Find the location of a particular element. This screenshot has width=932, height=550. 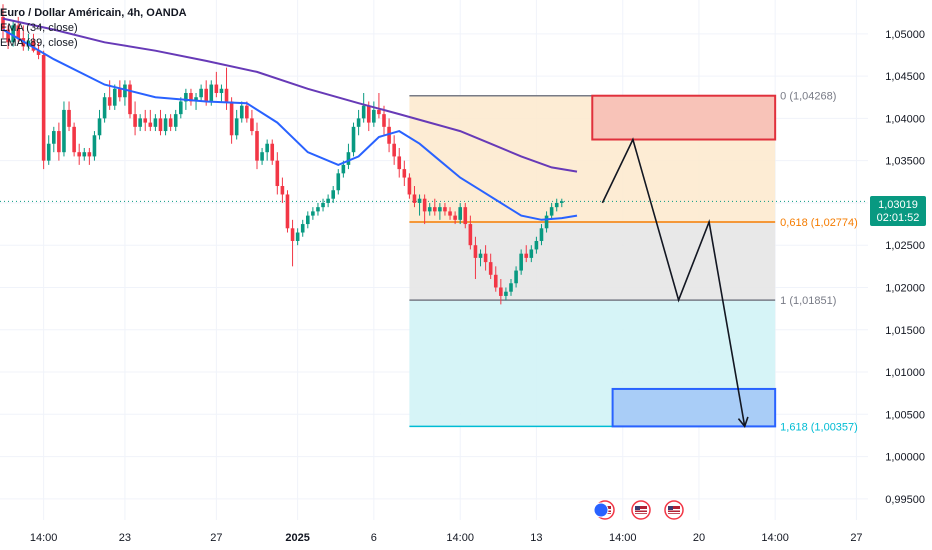

projection-path is located at coordinates (675, 283).